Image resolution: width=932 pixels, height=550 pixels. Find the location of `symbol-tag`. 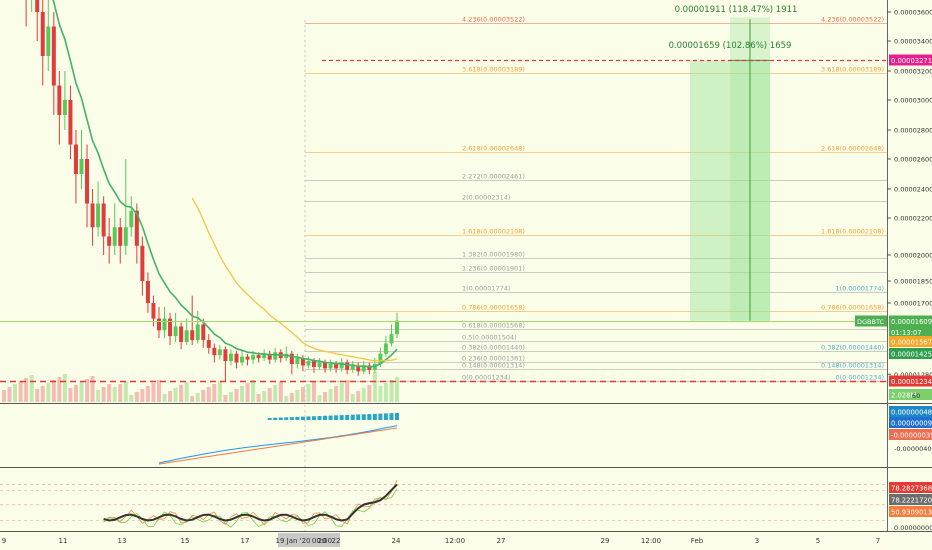

symbol-tag is located at coordinates (871, 321).